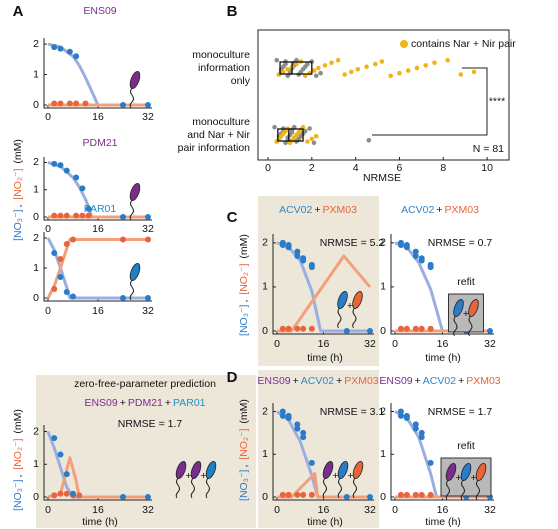 The image size is (558, 529). What do you see at coordinates (18, 11) in the screenshot?
I see `panel-letter: A` at bounding box center [18, 11].